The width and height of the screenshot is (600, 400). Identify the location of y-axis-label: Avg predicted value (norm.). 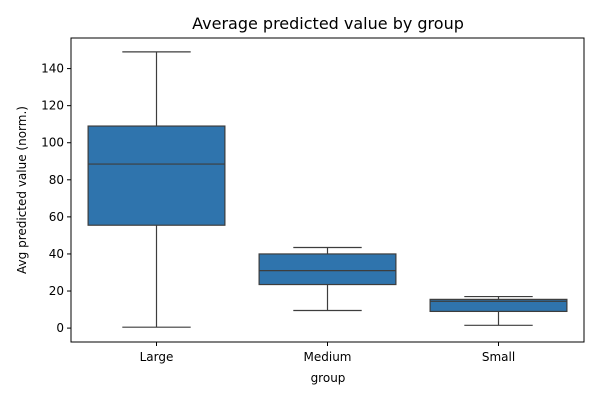
(22, 190).